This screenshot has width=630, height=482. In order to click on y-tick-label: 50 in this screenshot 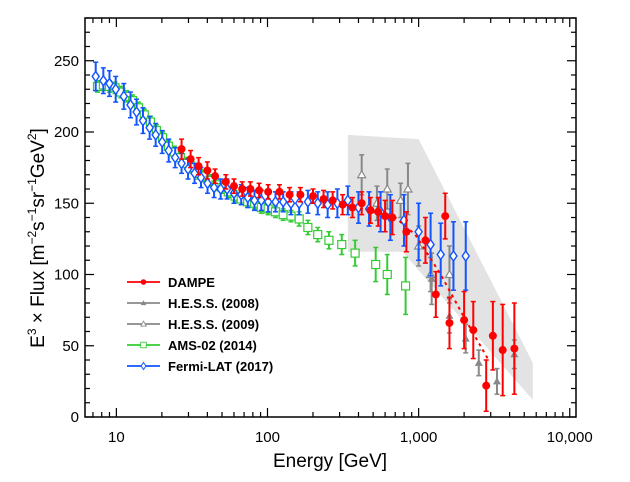, I will do `click(70, 346)`.